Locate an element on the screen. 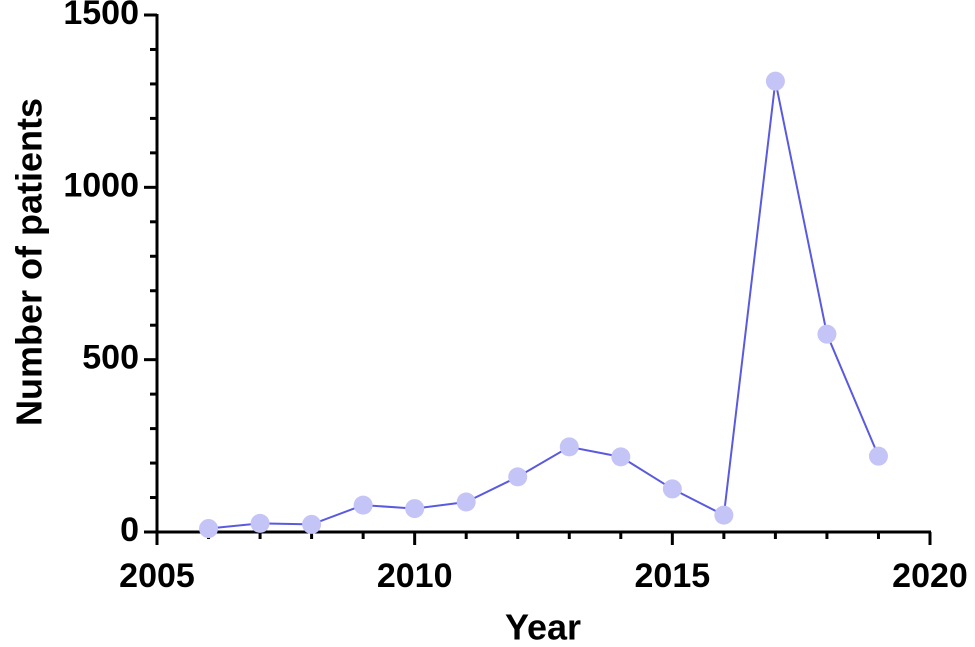  x-tick-label: 2005 is located at coordinates (157, 576).